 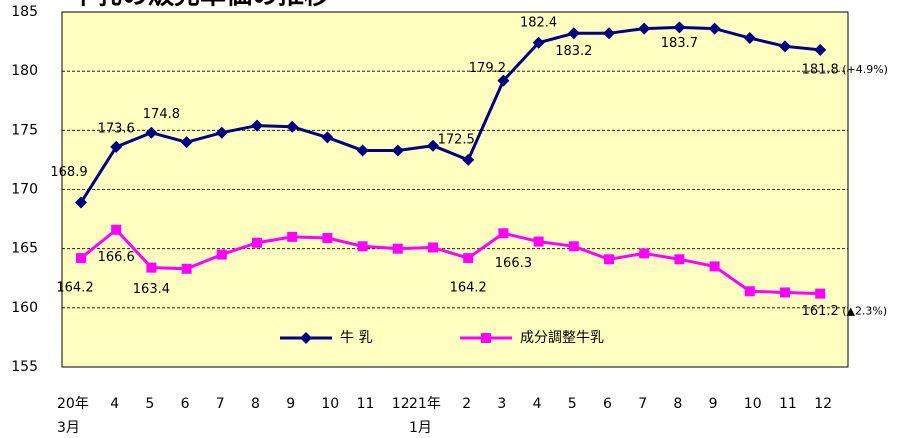 What do you see at coordinates (24, 367) in the screenshot?
I see `y-tick-label: 155` at bounding box center [24, 367].